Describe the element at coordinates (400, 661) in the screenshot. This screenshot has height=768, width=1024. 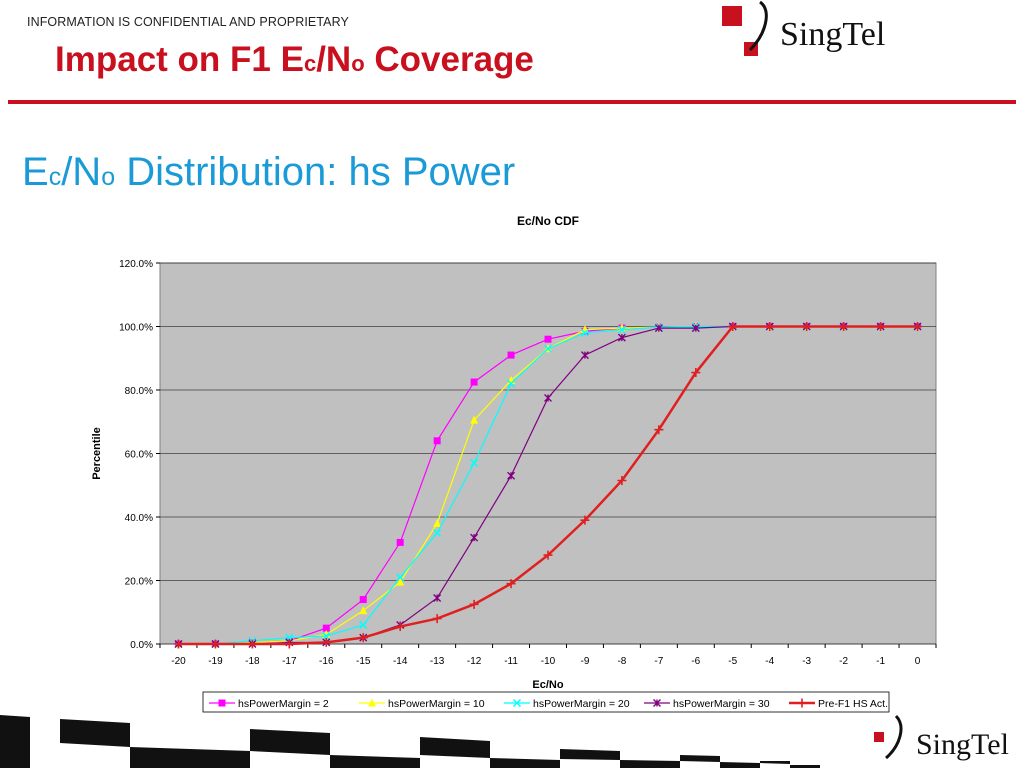
I see `x-tick-label: -14` at that location.